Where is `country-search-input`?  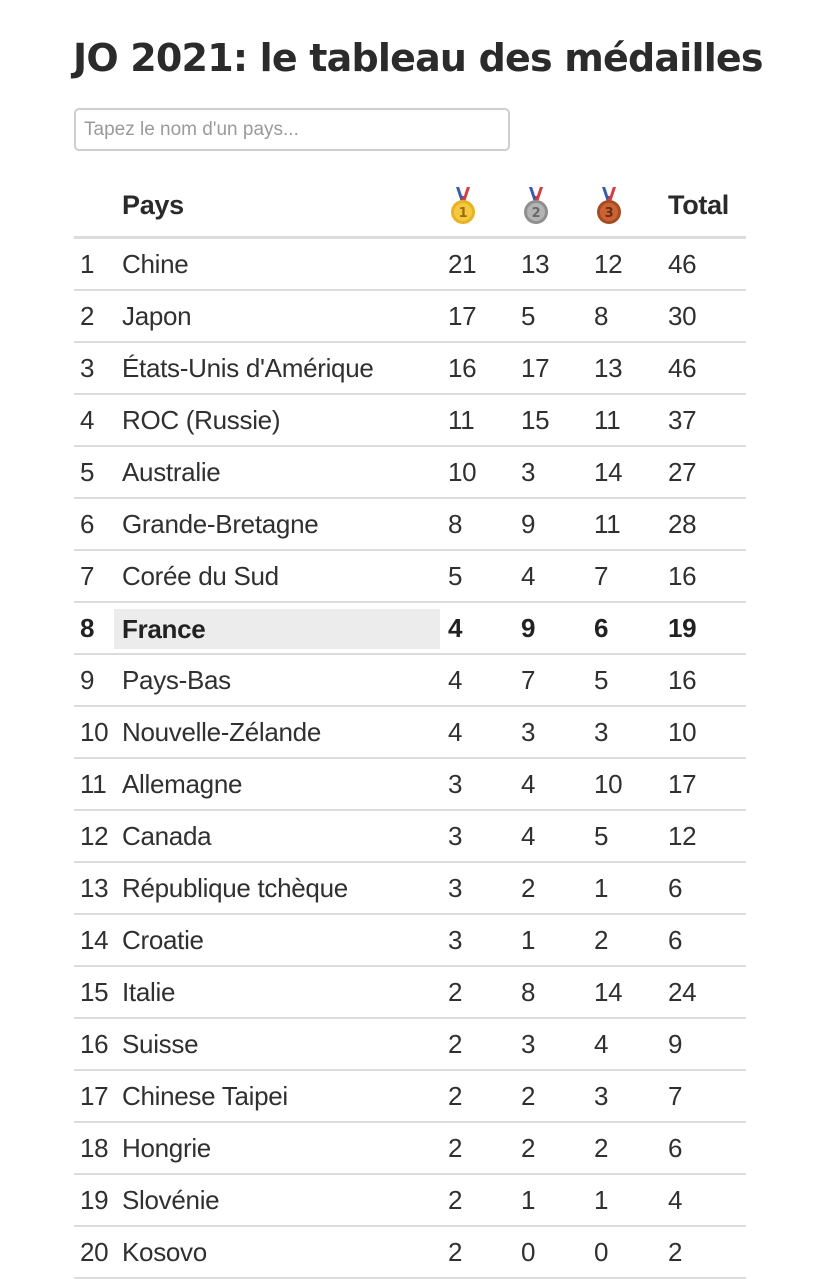
country-search-input is located at coordinates (292, 129).